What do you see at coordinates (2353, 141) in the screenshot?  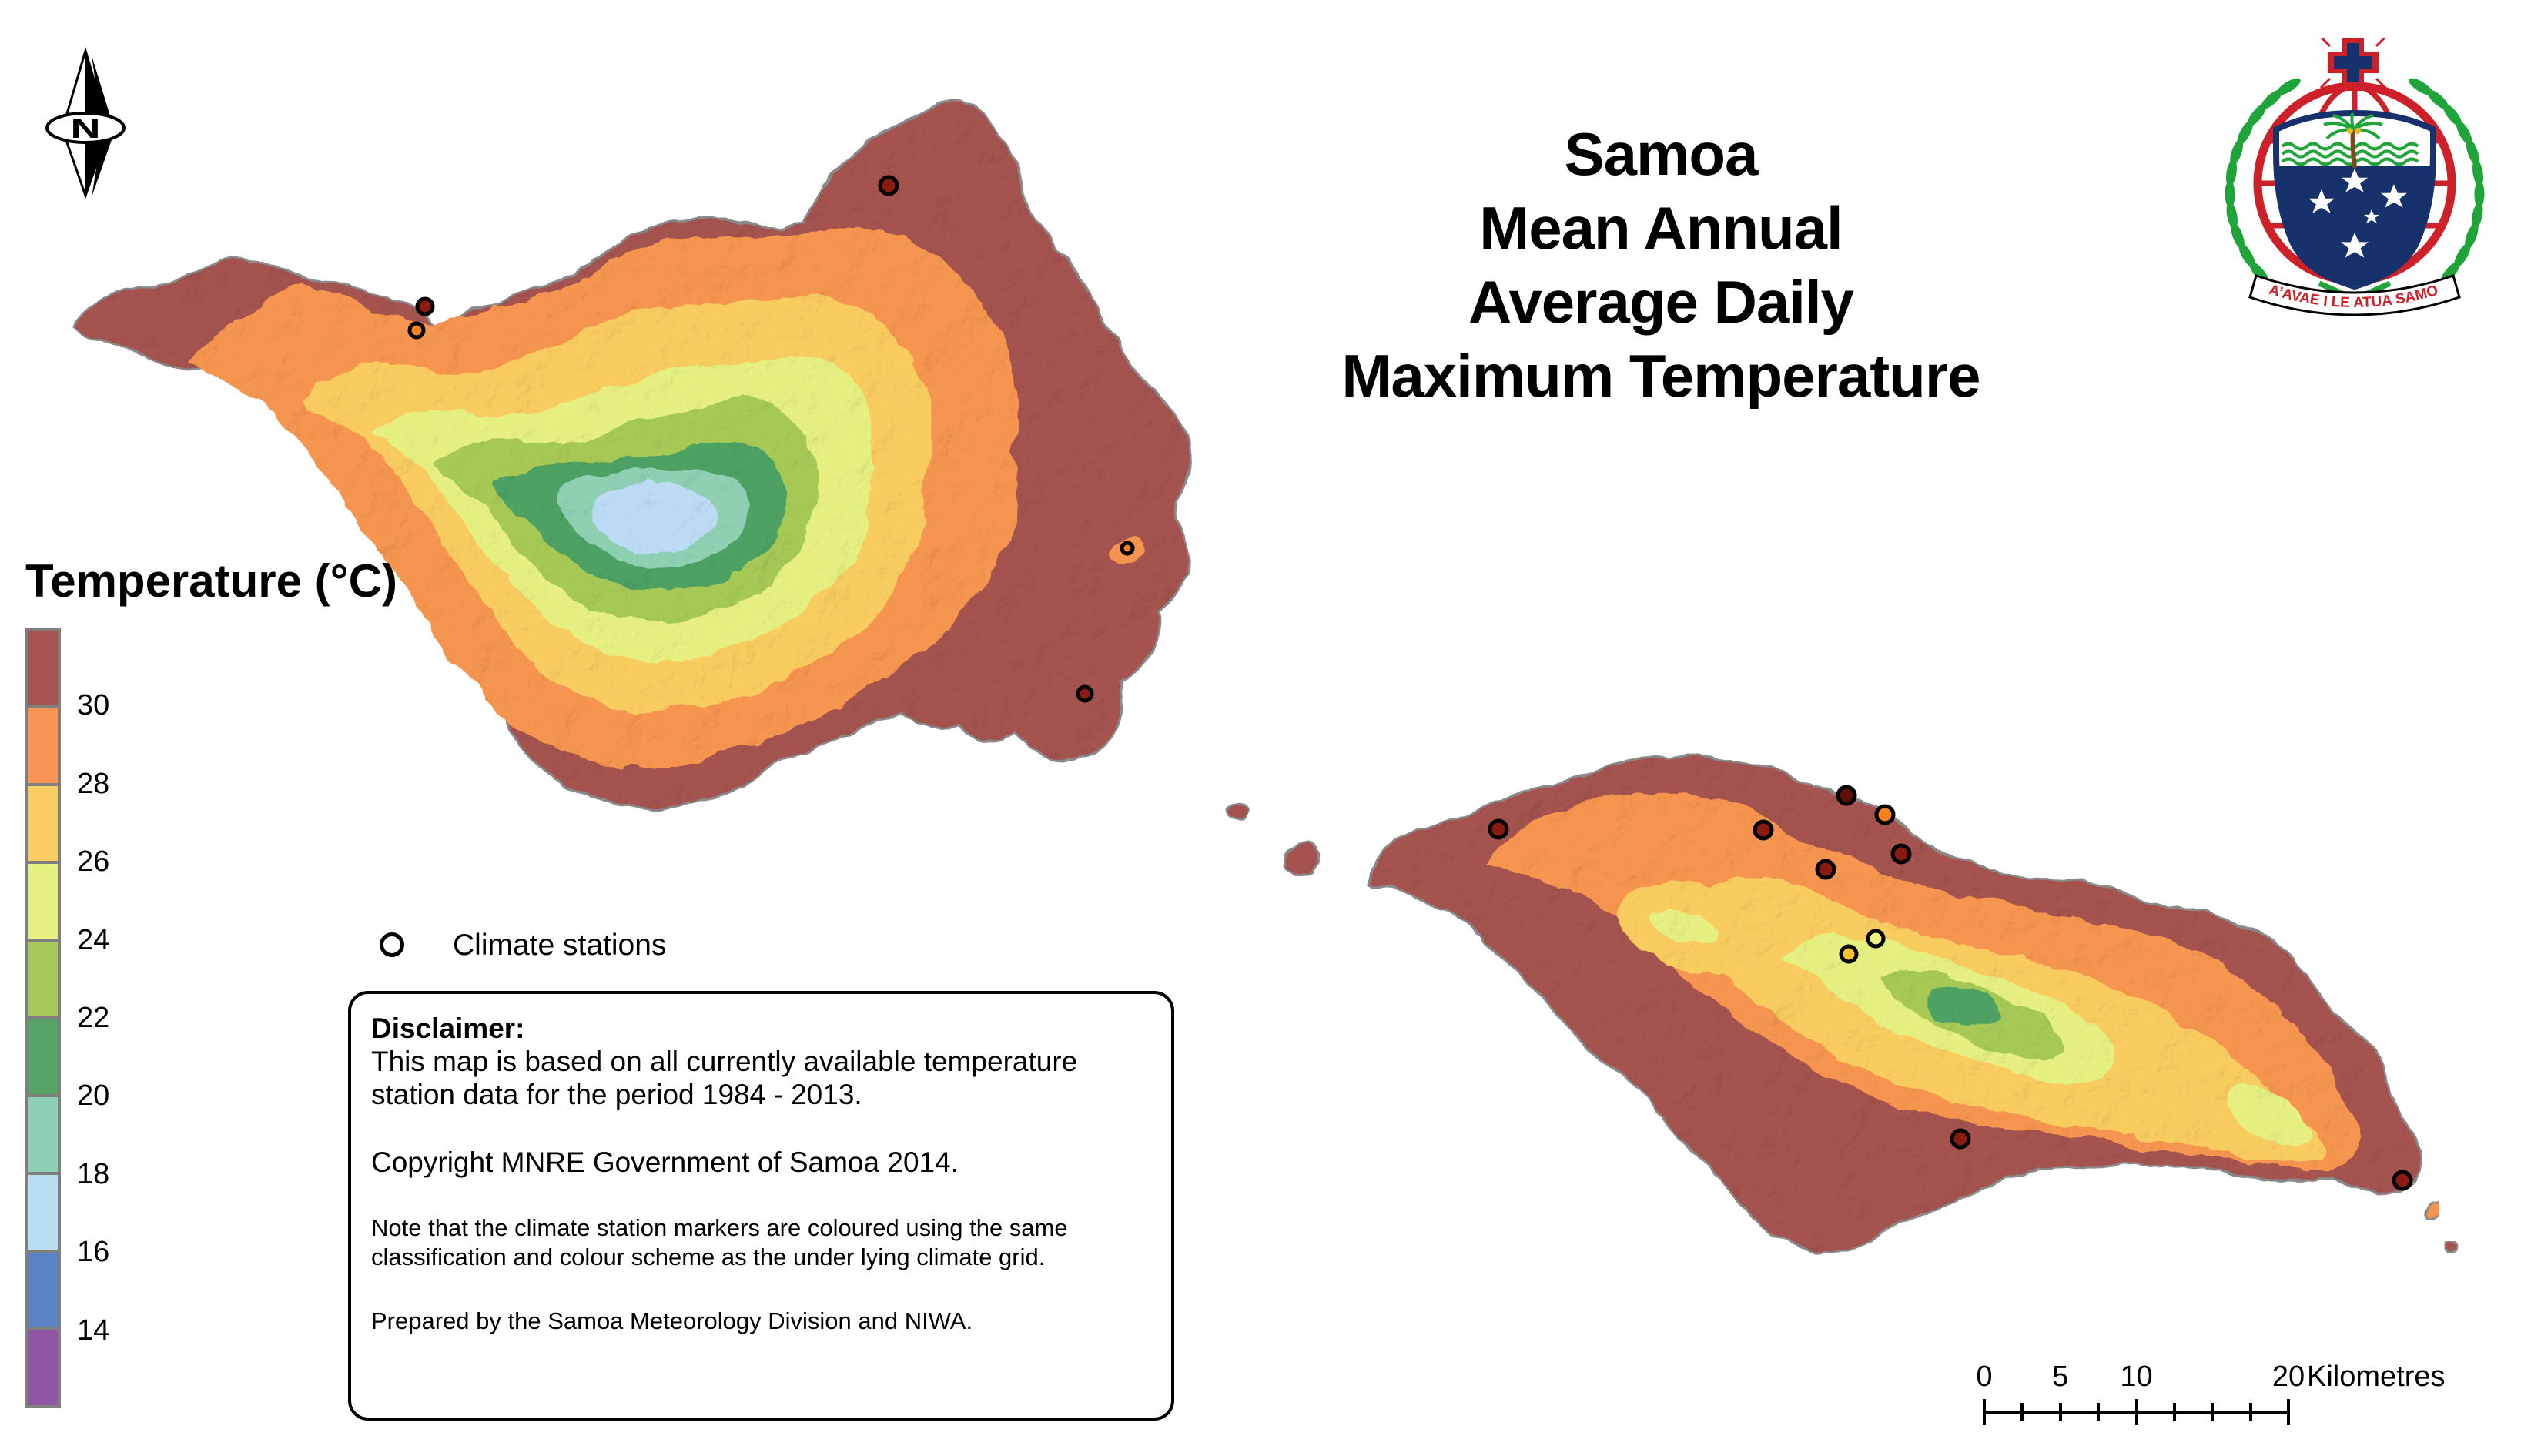 I see `palm-tree-icon` at bounding box center [2353, 141].